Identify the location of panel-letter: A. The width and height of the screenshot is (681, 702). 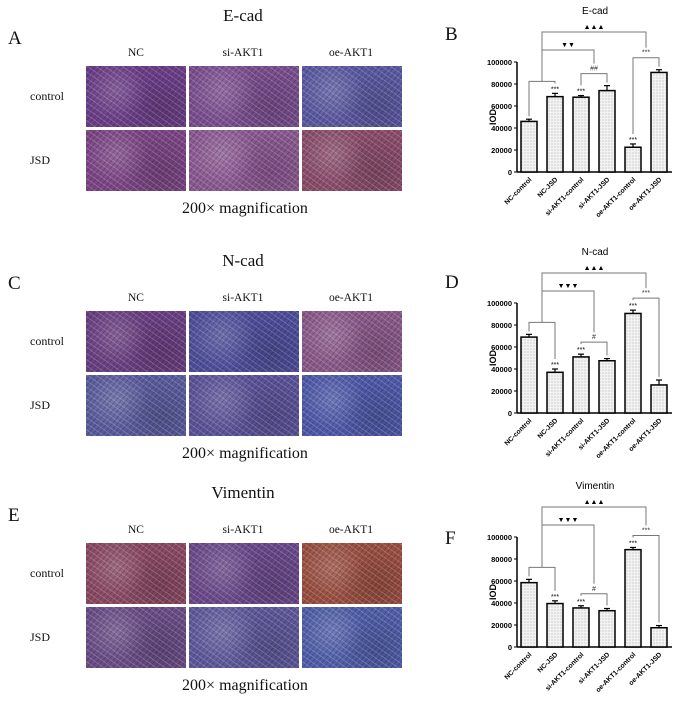
(15, 38).